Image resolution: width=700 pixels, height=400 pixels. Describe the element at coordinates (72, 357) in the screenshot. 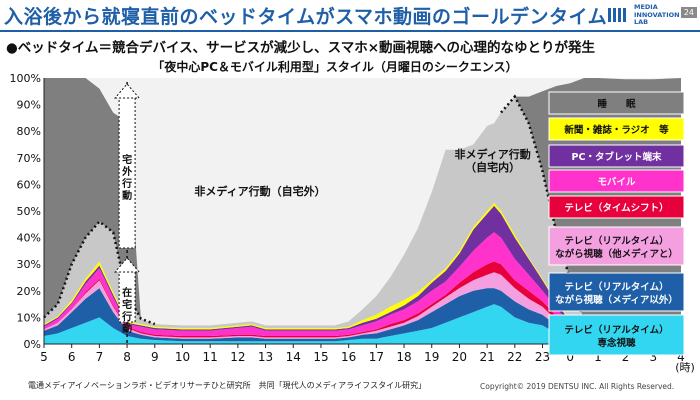

I see `x-tick-label: 6` at that location.